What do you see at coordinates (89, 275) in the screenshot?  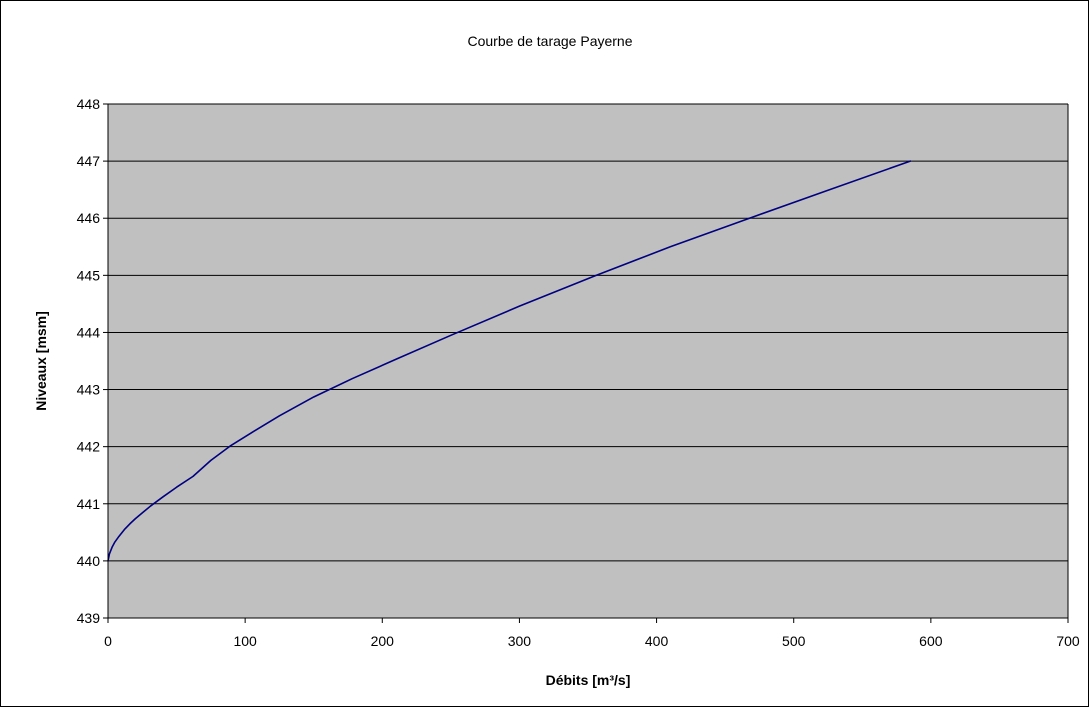 I see `y-tick-label: 445` at bounding box center [89, 275].